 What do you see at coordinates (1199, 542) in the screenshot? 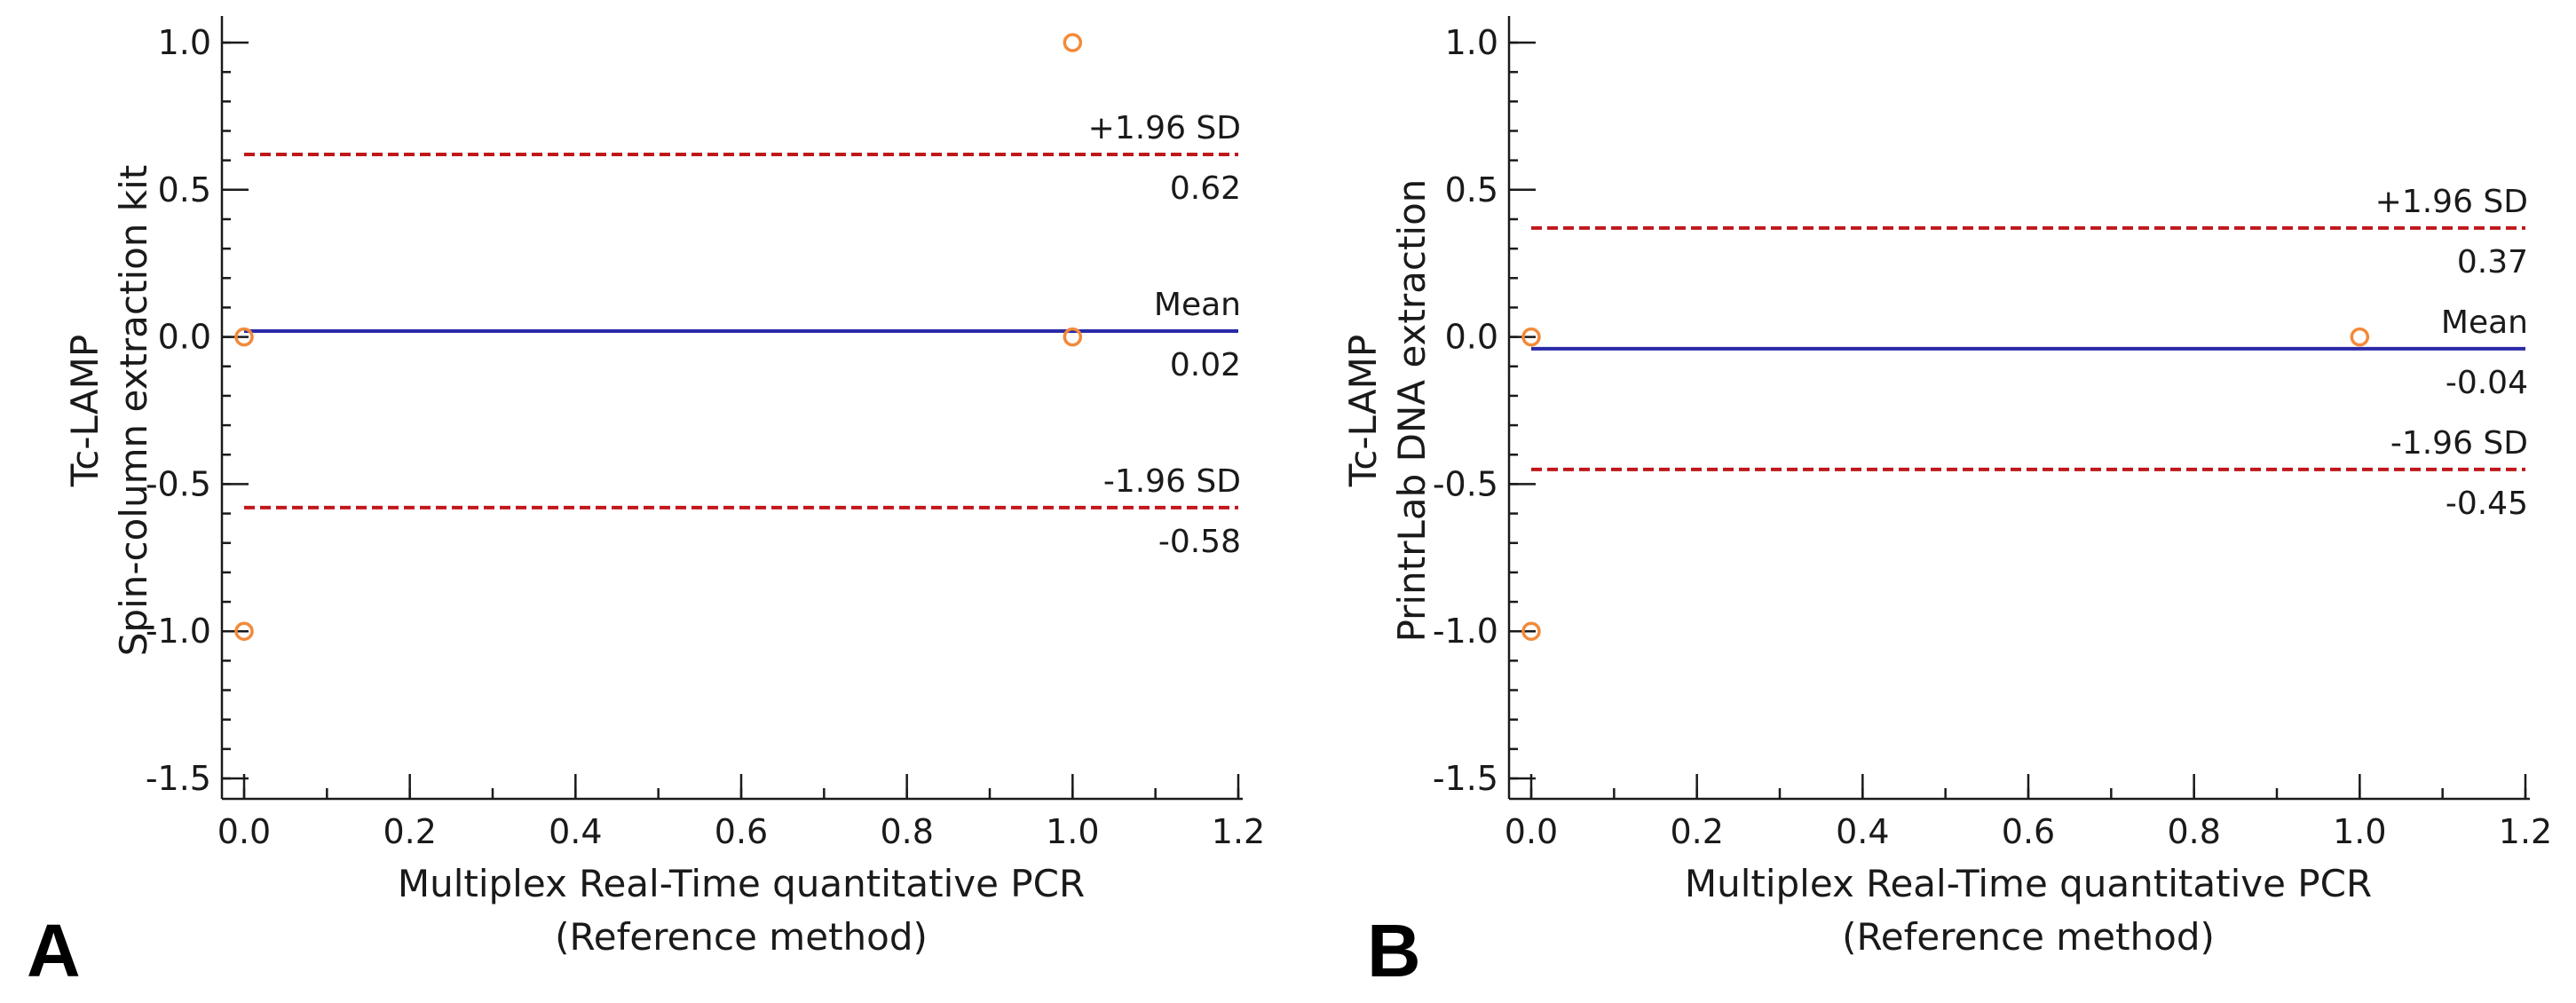
I see `lower-limit-value: -0.58` at bounding box center [1199, 542].